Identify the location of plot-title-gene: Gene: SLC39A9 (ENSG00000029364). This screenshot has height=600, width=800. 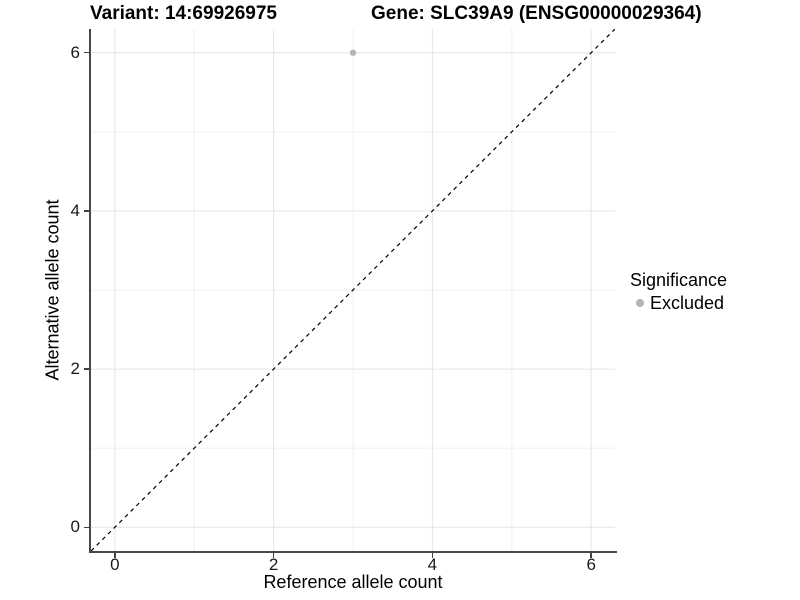
(536, 13).